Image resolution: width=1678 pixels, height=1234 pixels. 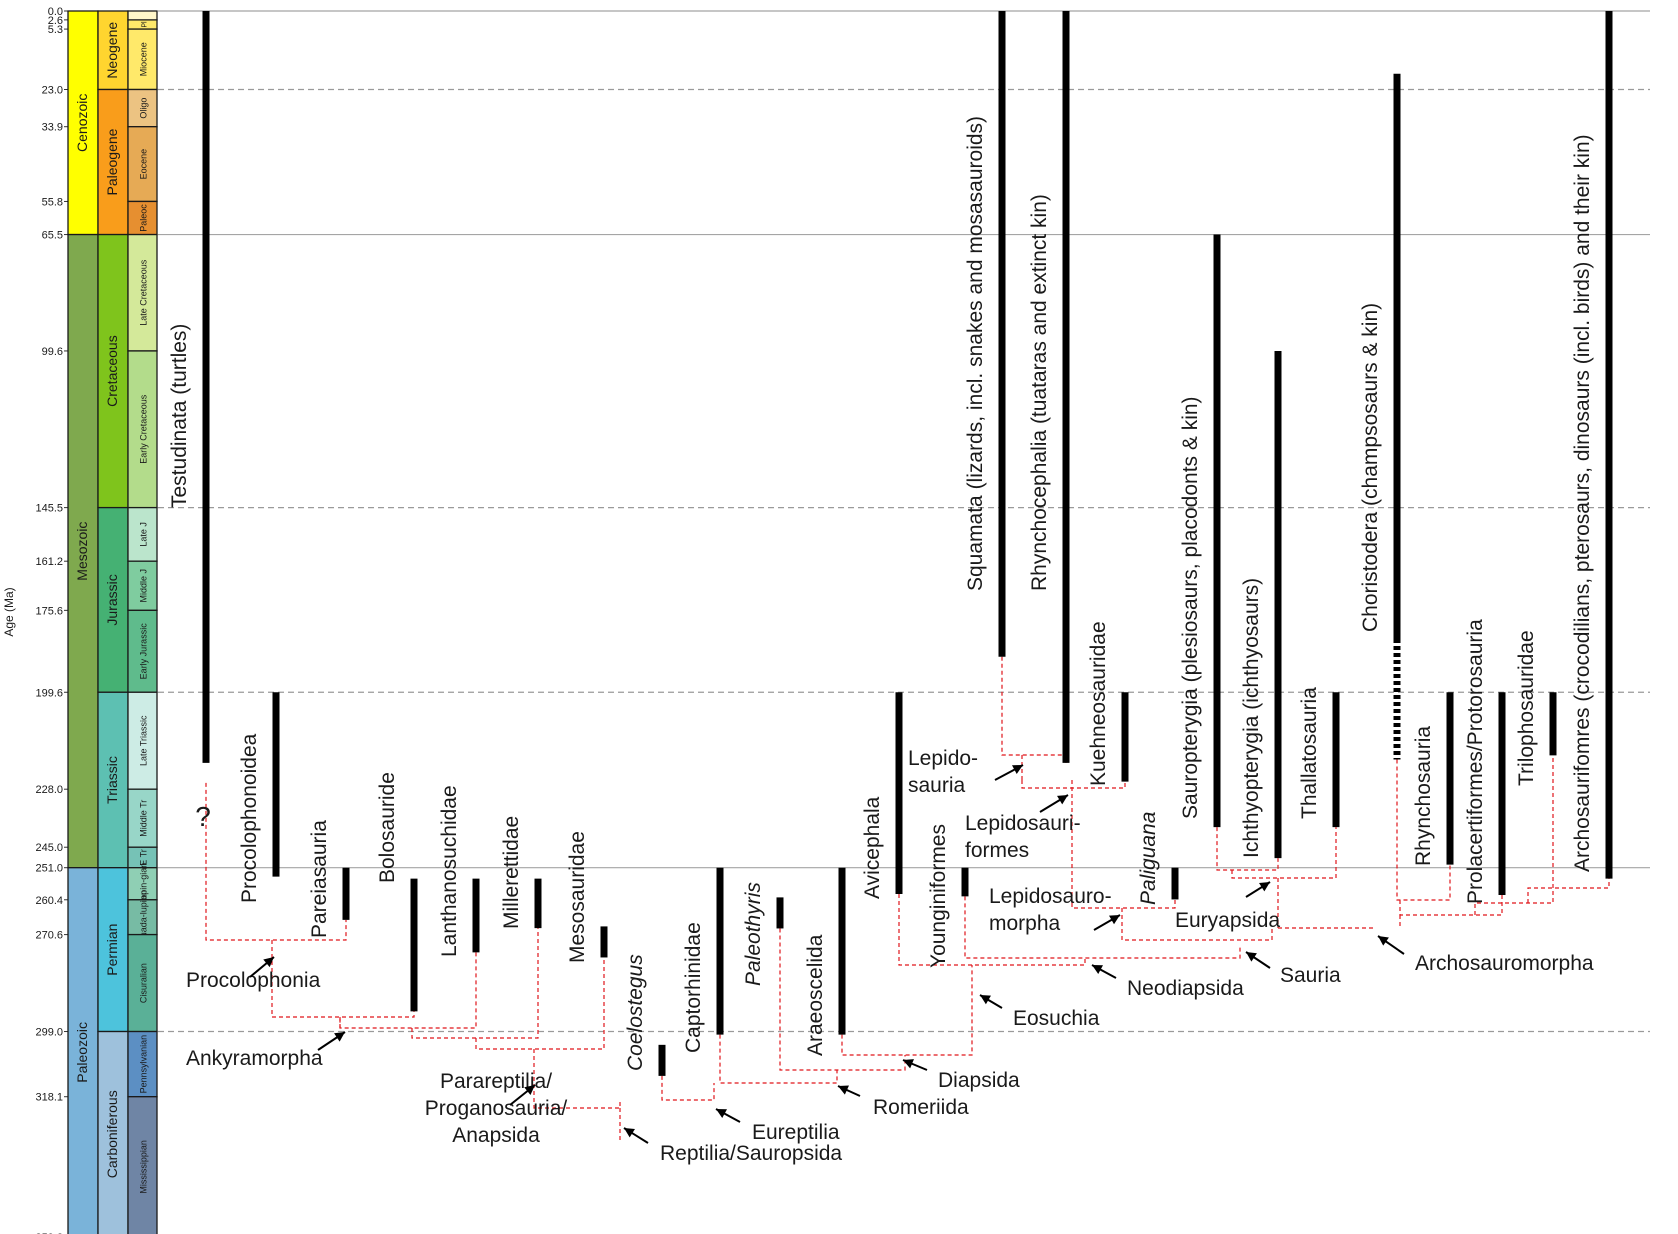 I want to click on node-label-line: Reptilia/Sauropsida, so click(x=751, y=1153).